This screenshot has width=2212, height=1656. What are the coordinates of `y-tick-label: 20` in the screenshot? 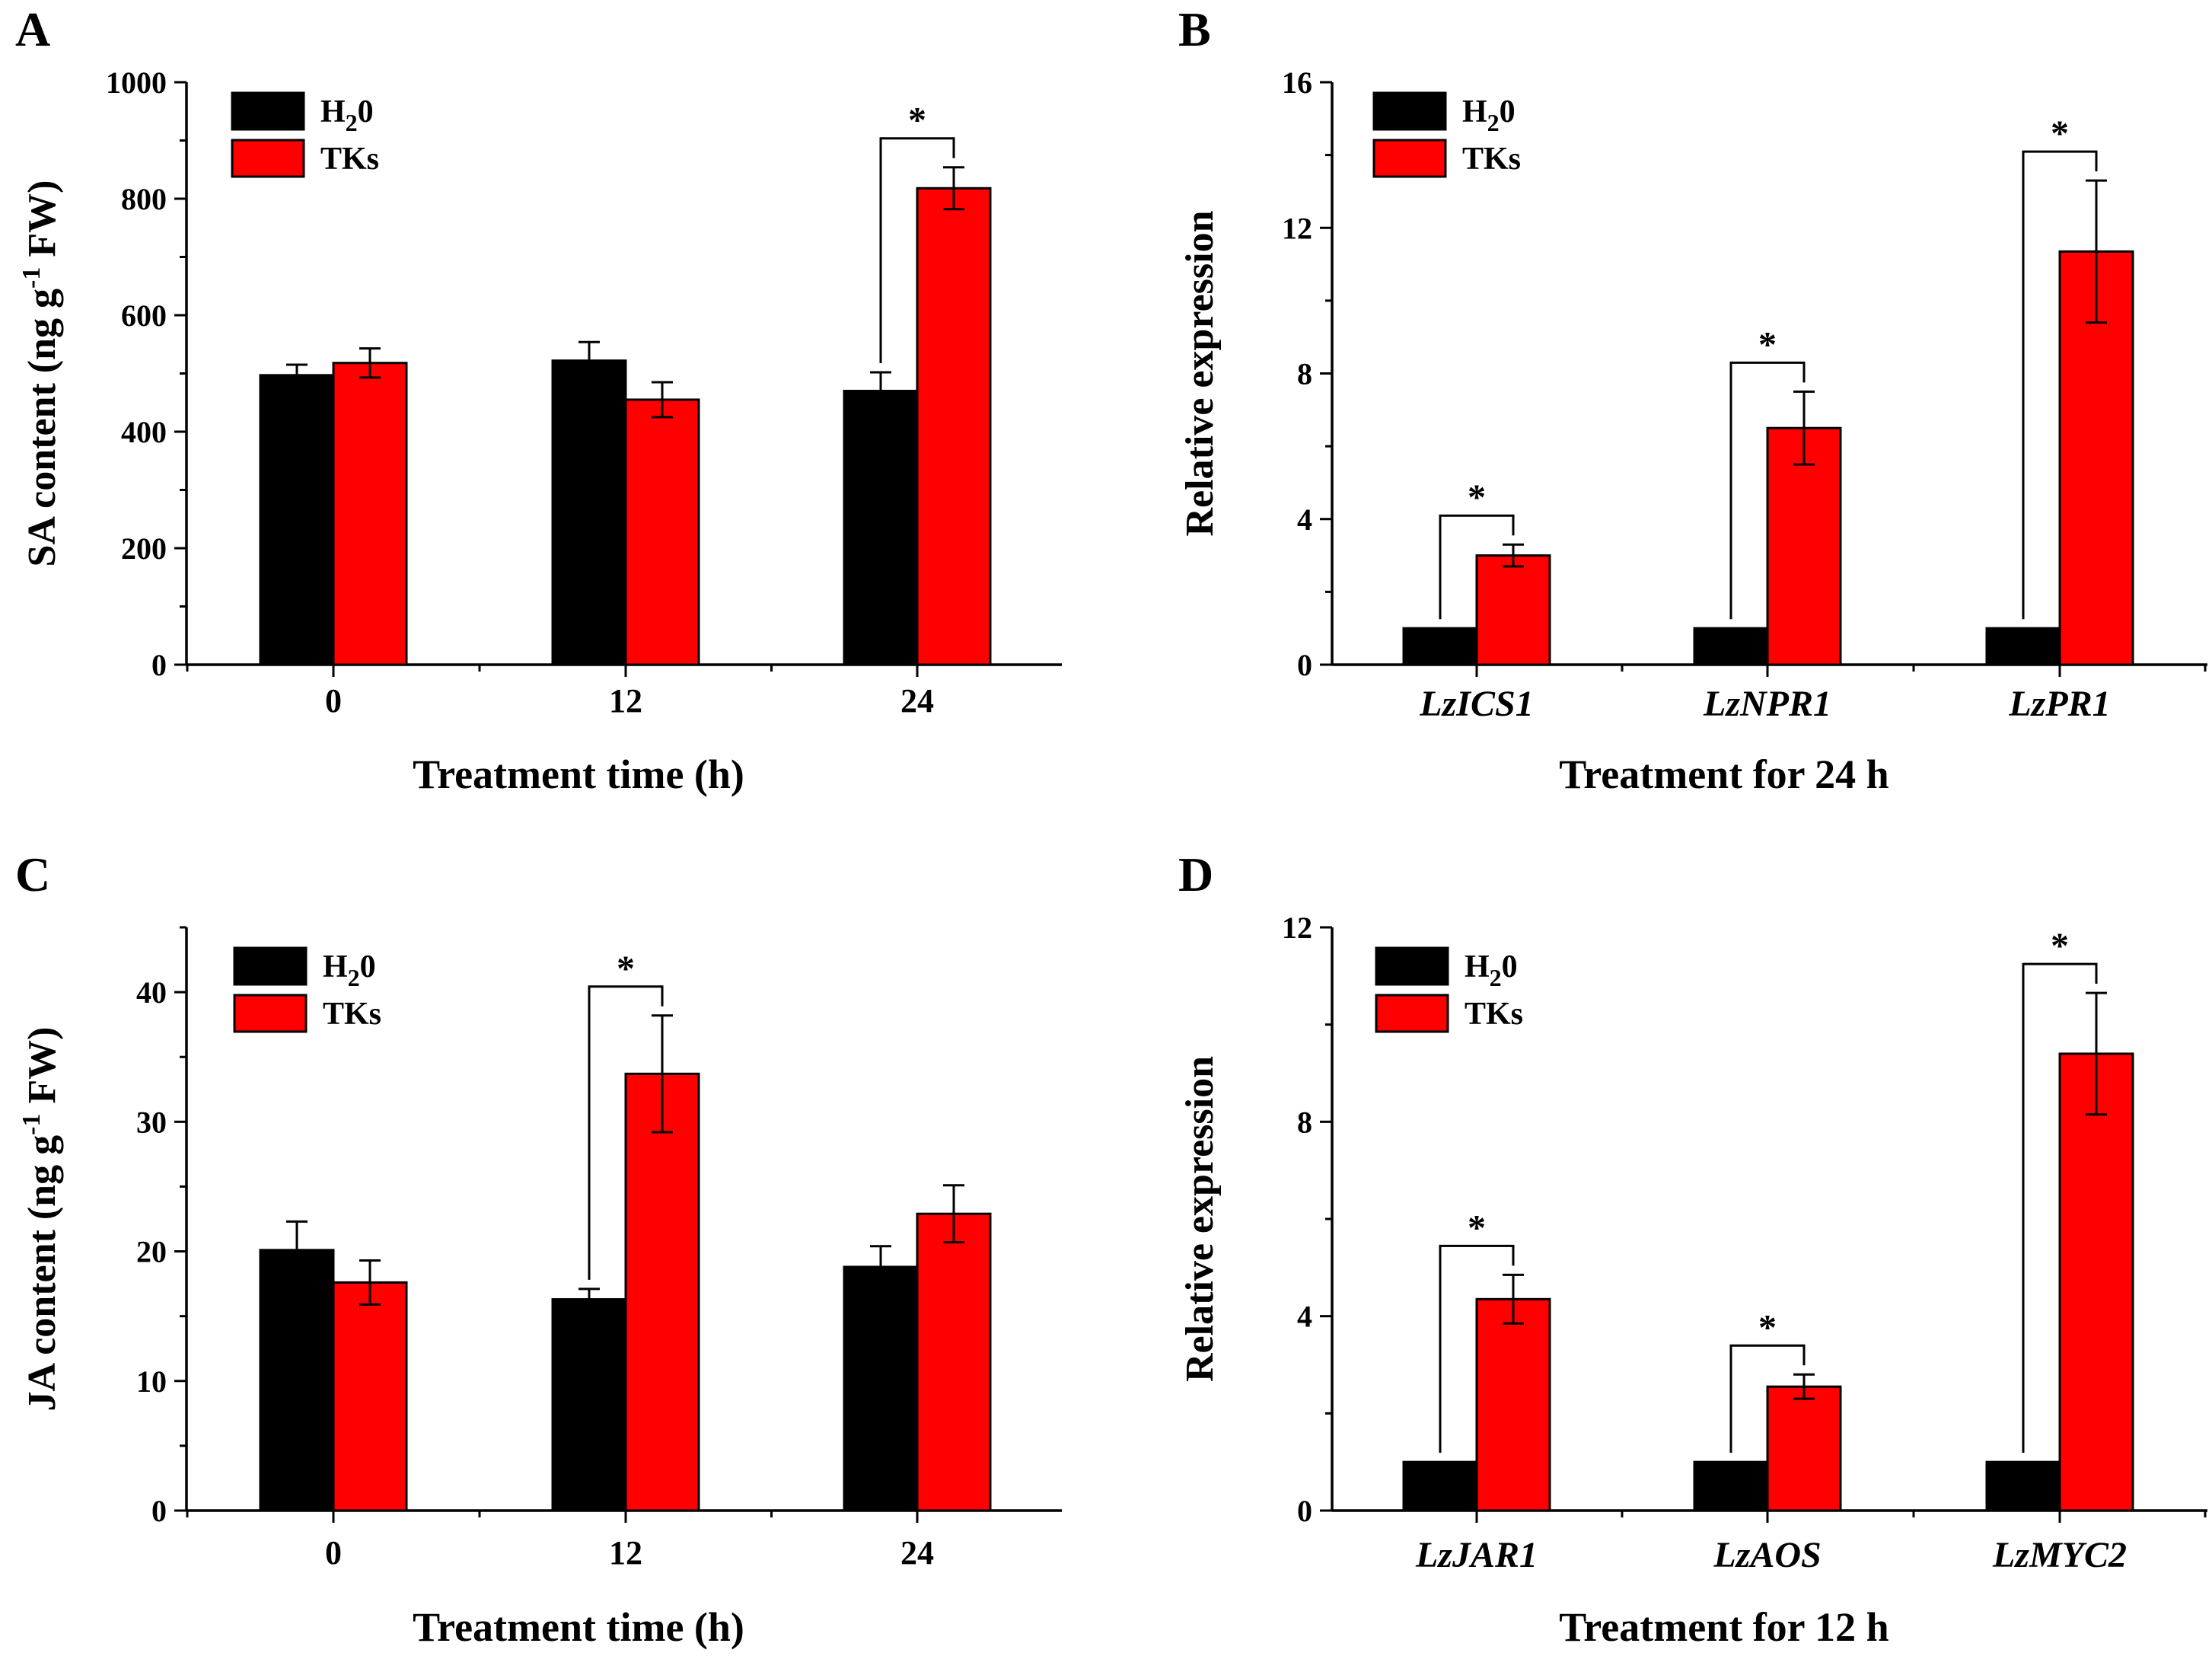 It's located at (151, 1252).